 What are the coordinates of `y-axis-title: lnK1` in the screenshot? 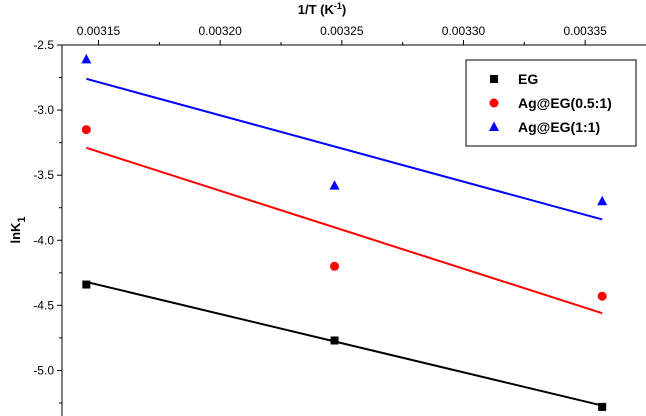 It's located at (18, 229).